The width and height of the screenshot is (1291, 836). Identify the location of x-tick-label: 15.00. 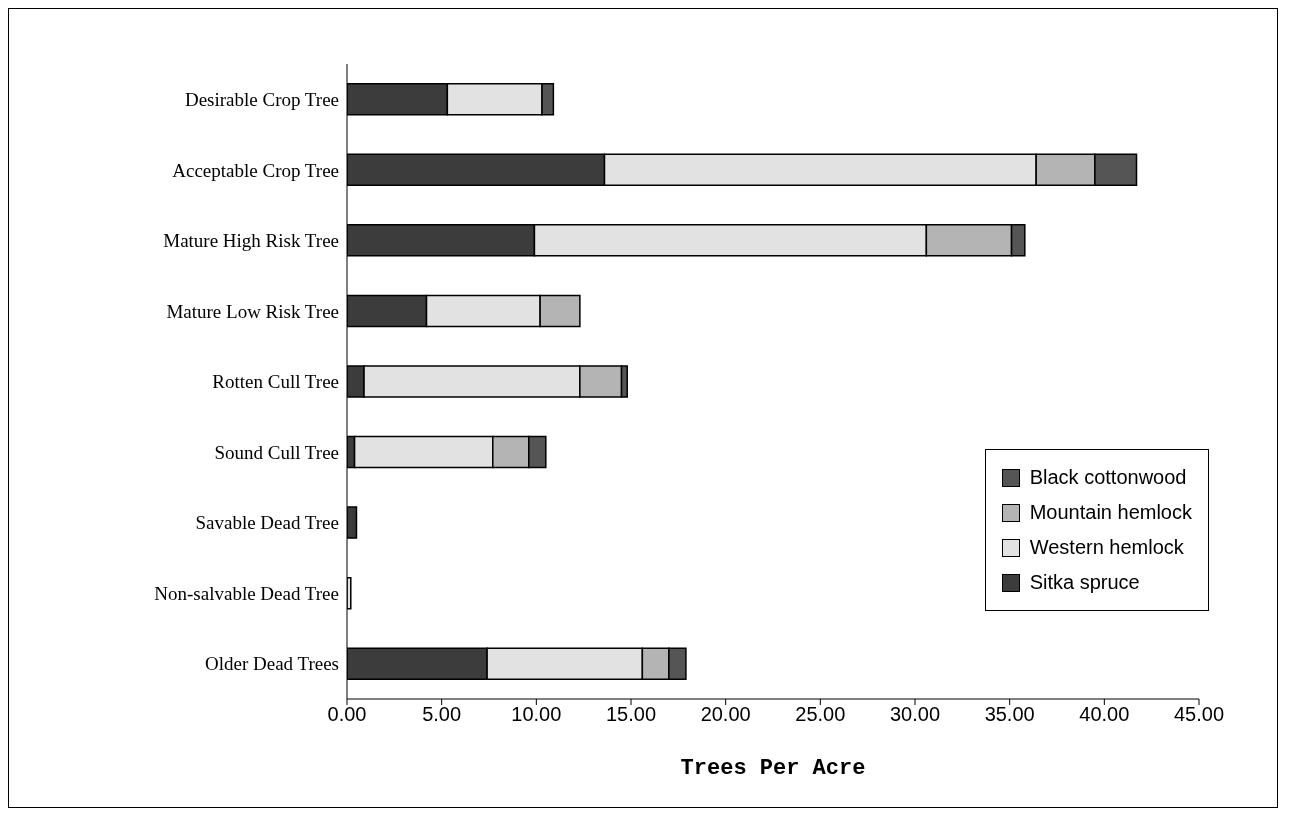
(631, 714).